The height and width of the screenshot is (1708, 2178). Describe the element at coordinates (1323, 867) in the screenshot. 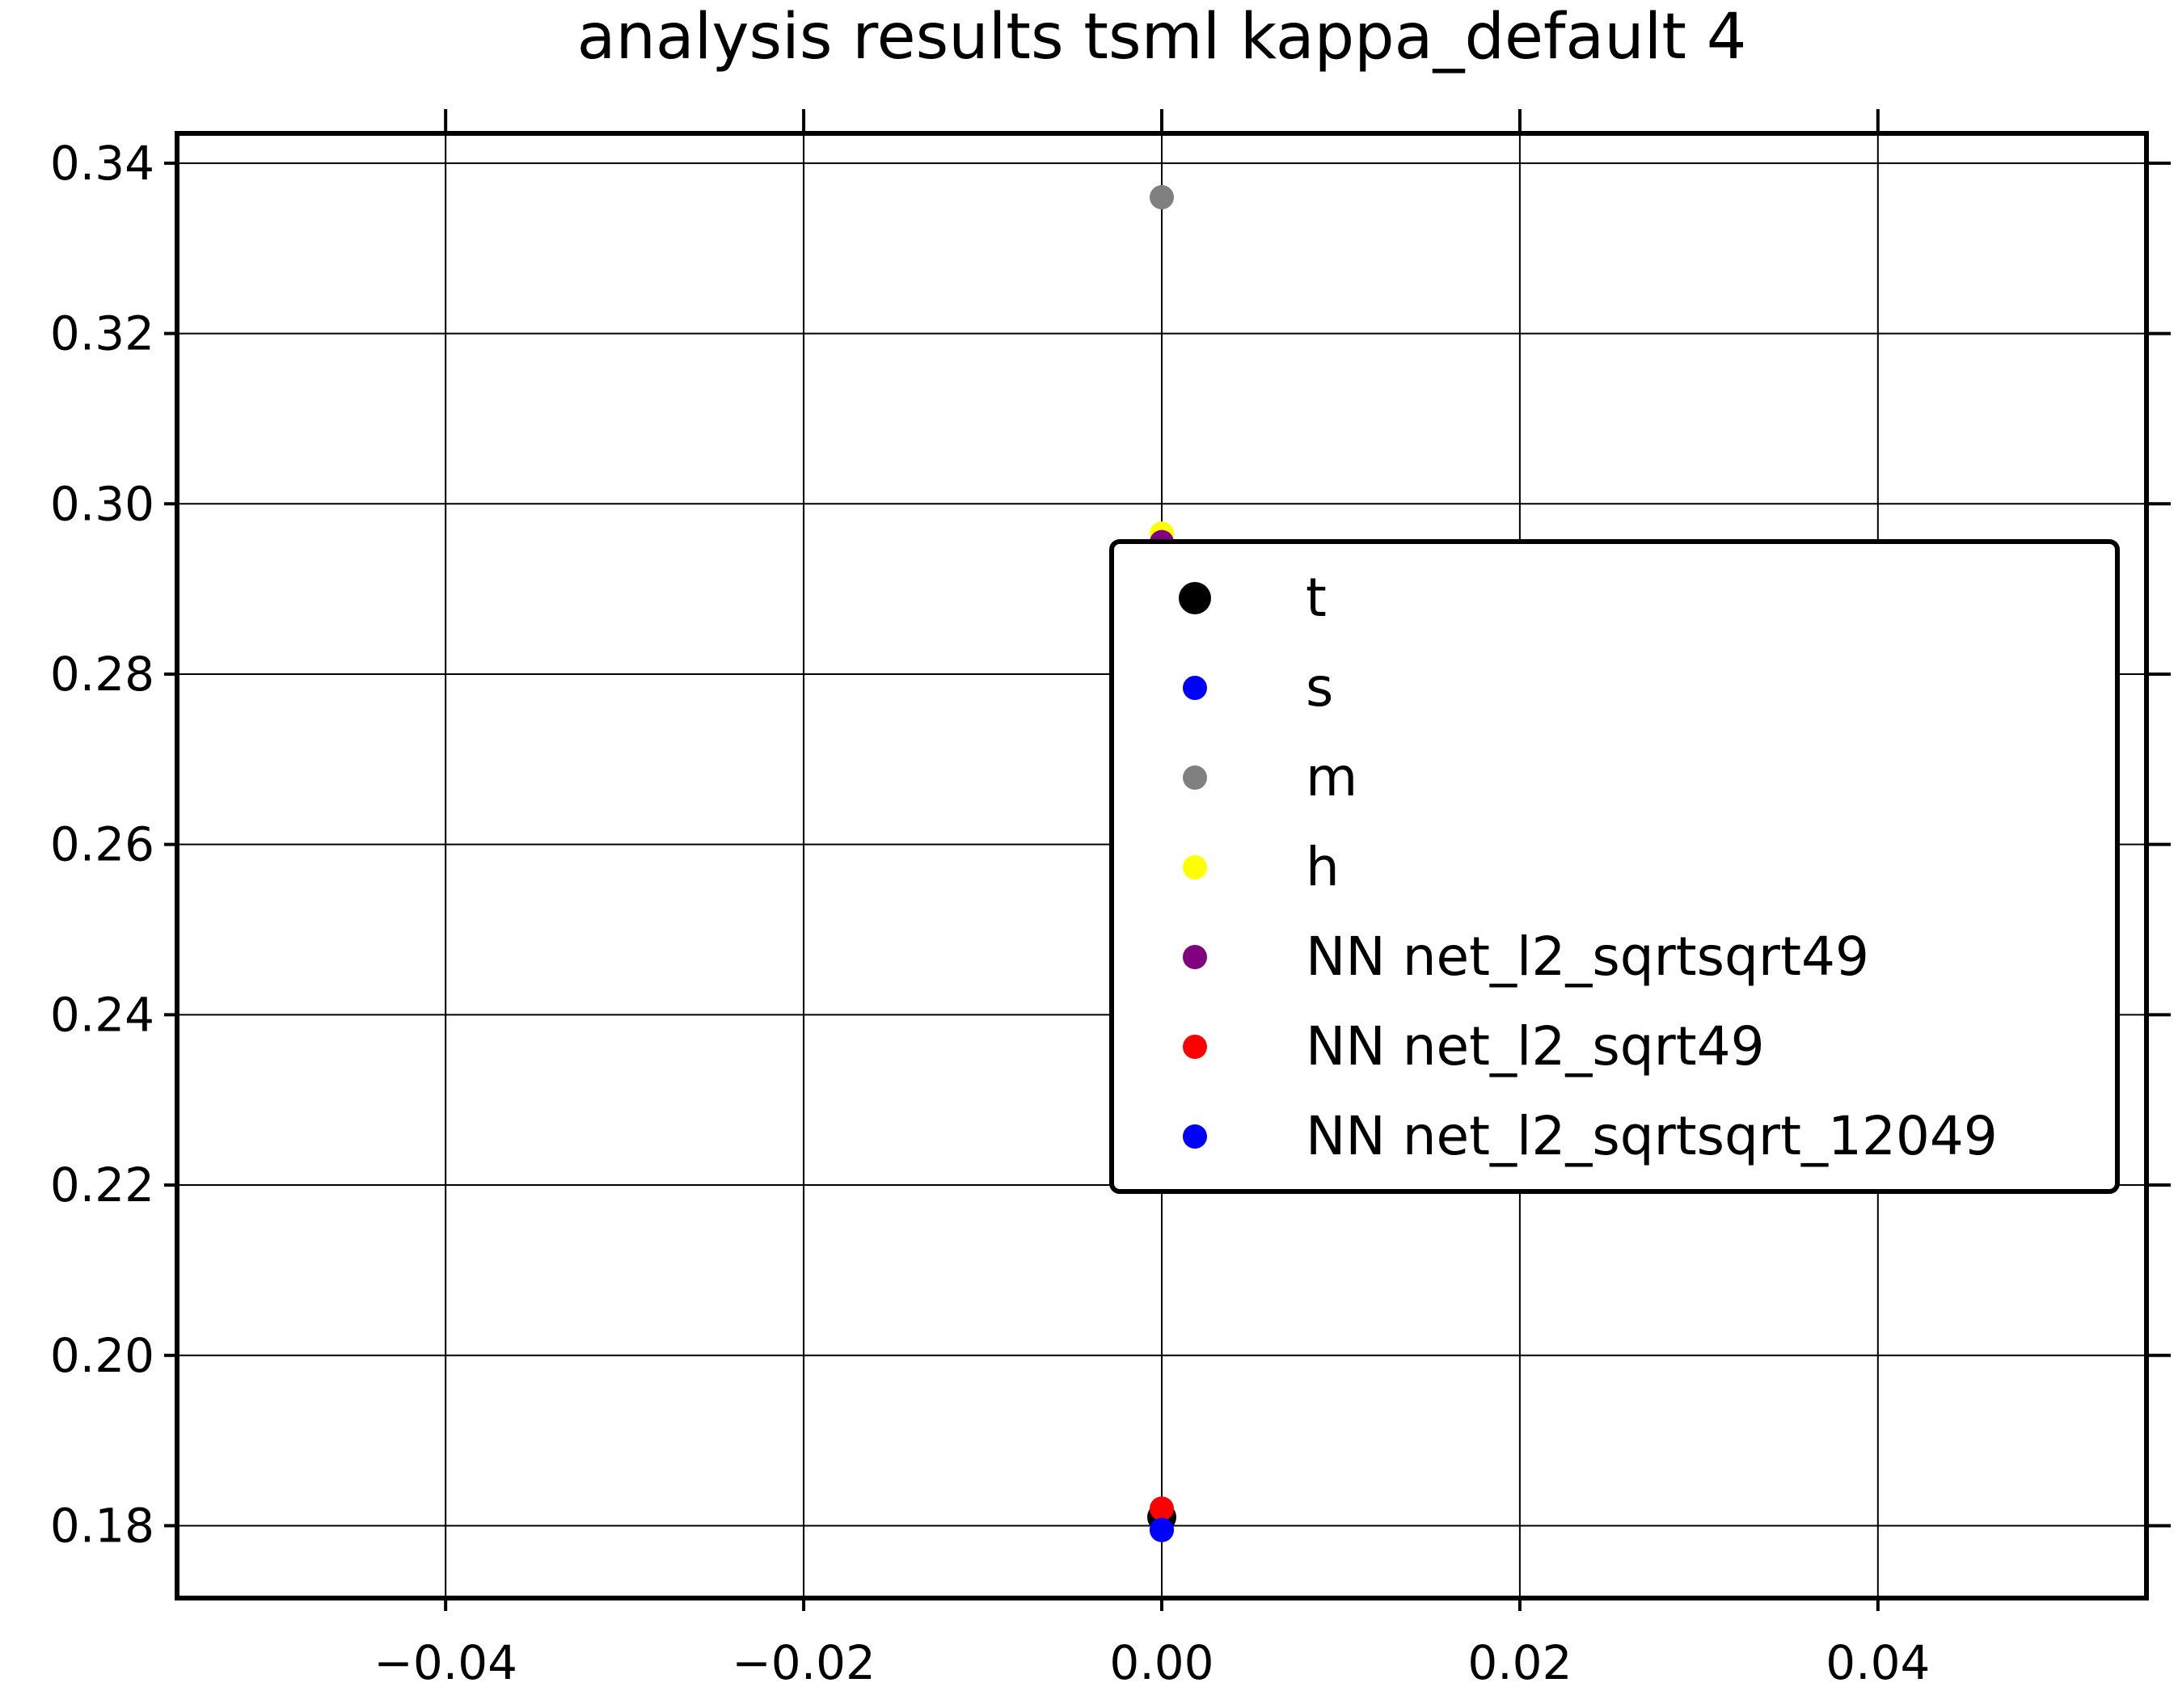

I see `legend-label-3: h` at that location.